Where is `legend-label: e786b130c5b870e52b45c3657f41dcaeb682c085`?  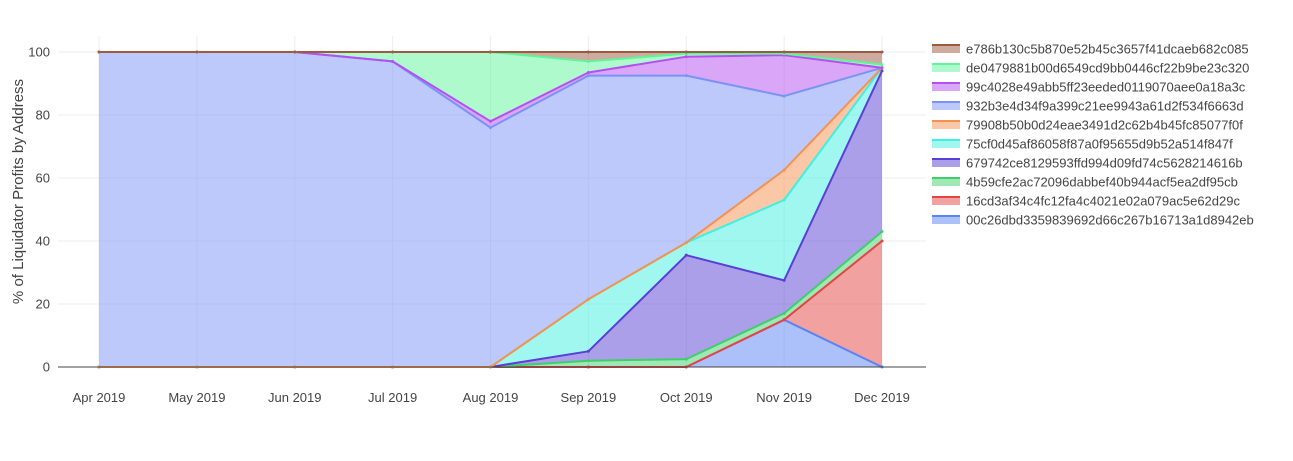
legend-label: e786b130c5b870e52b45c3657f41dcaeb682c085 is located at coordinates (1107, 49).